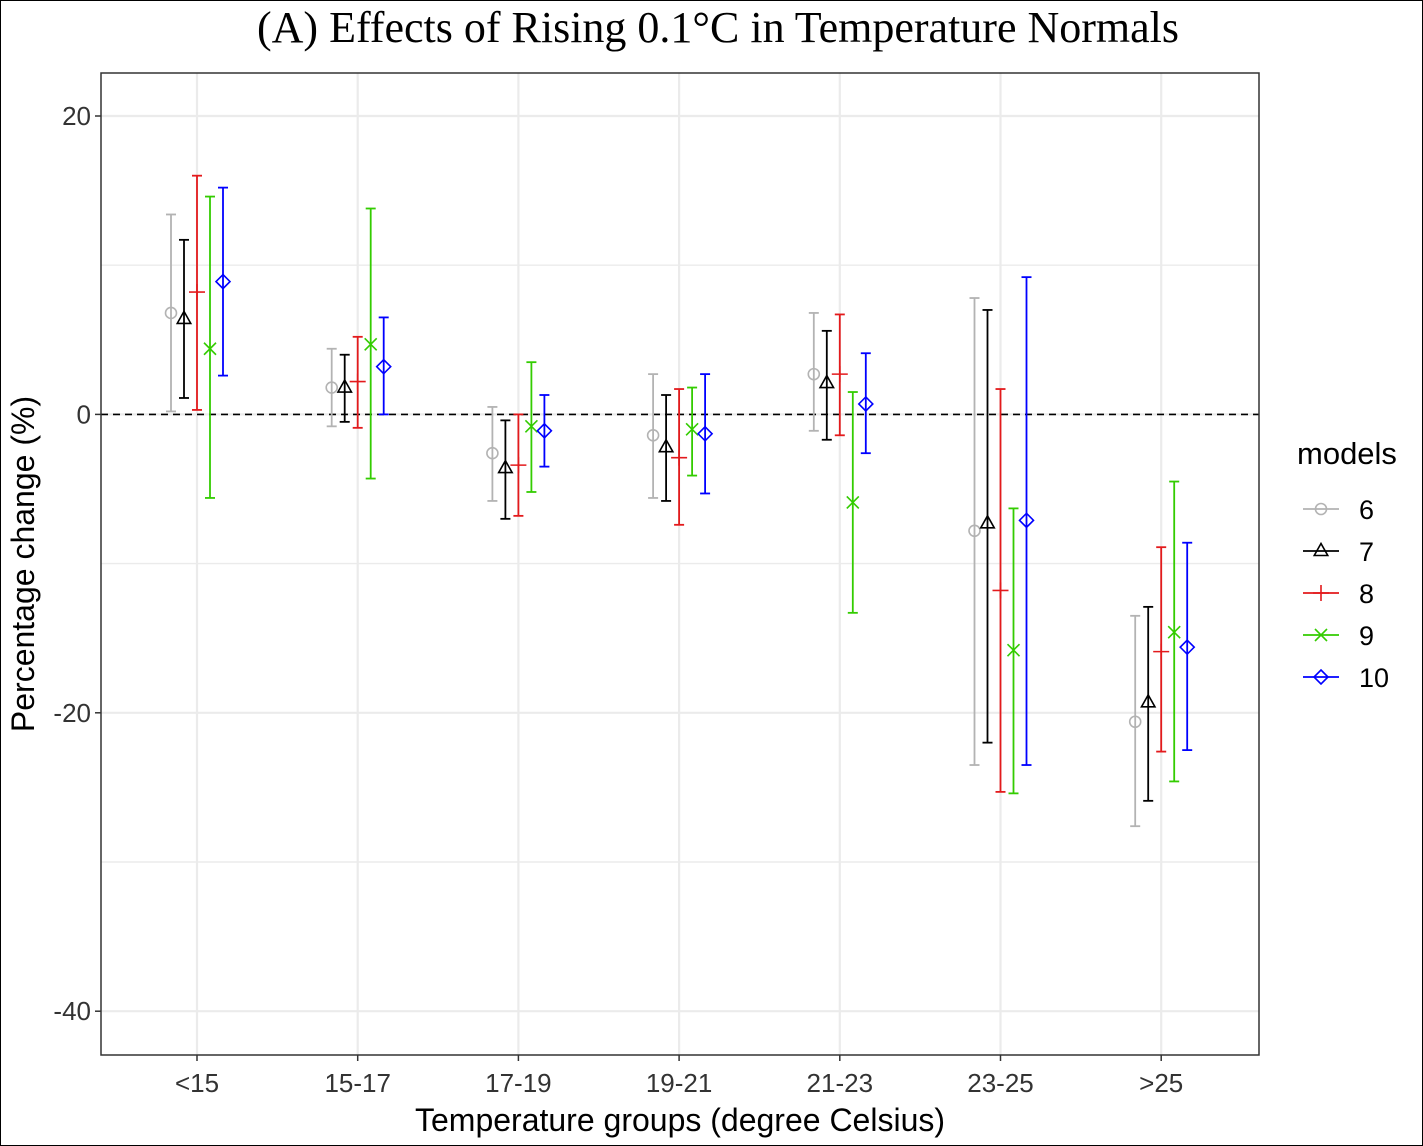 Image resolution: width=1423 pixels, height=1146 pixels. Describe the element at coordinates (1338, 510) in the screenshot. I see `legend-item-6: 6` at that location.